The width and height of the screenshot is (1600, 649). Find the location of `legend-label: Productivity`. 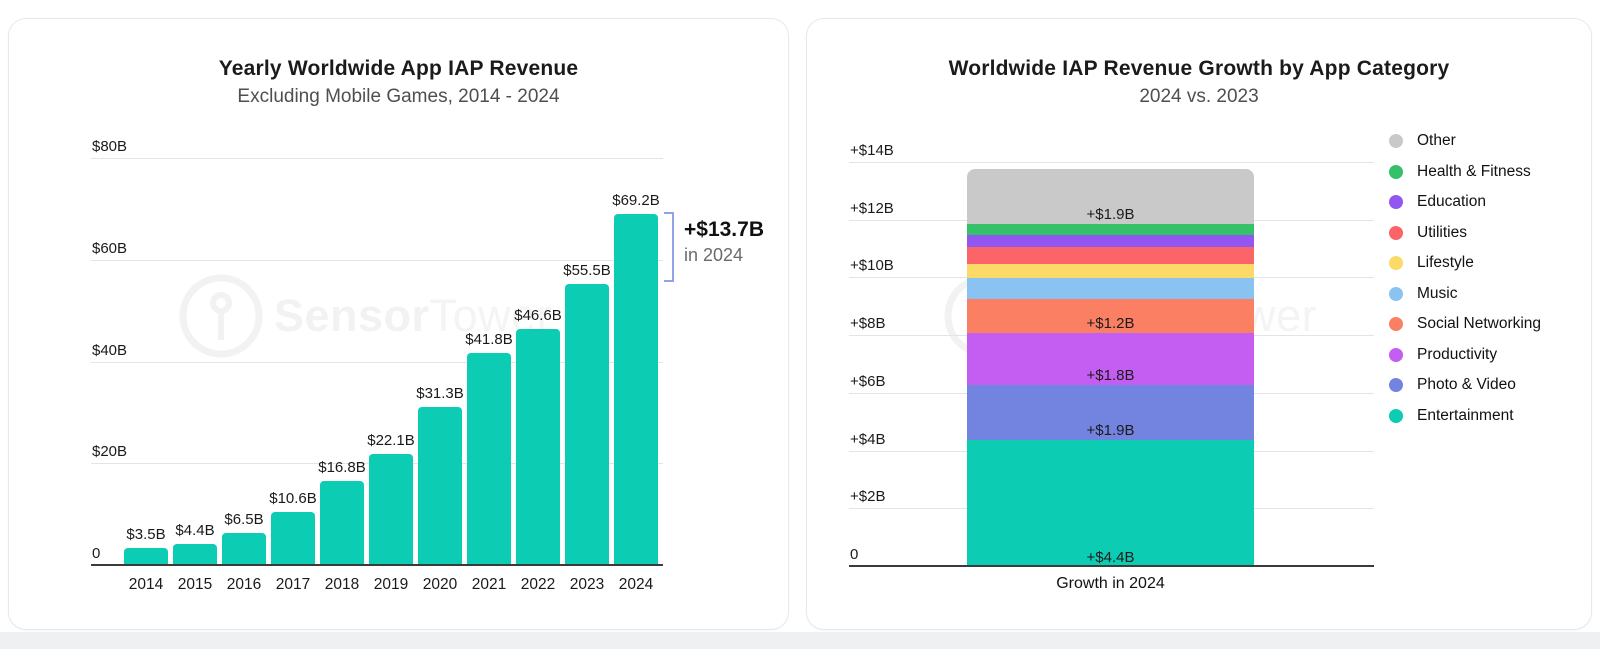

legend-label: Productivity is located at coordinates (1457, 354).